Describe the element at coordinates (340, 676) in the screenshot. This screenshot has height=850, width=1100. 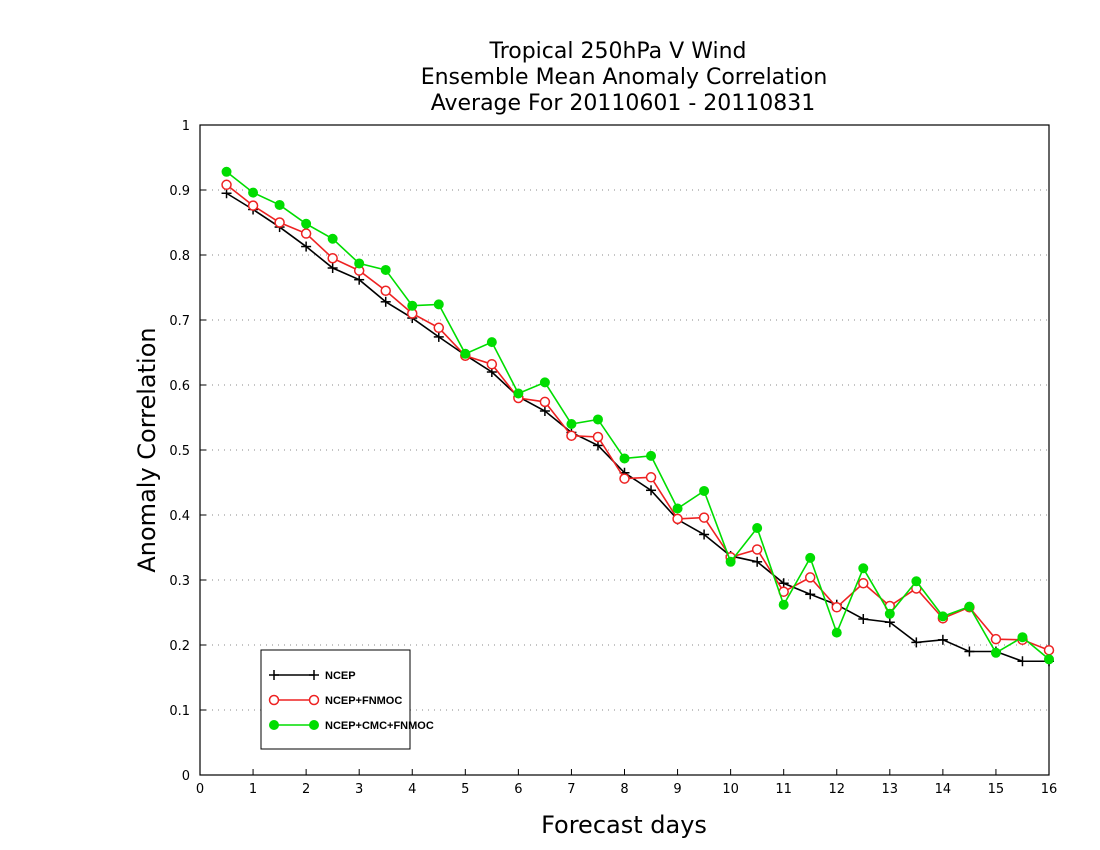
I see `legend-label: NCEP` at that location.